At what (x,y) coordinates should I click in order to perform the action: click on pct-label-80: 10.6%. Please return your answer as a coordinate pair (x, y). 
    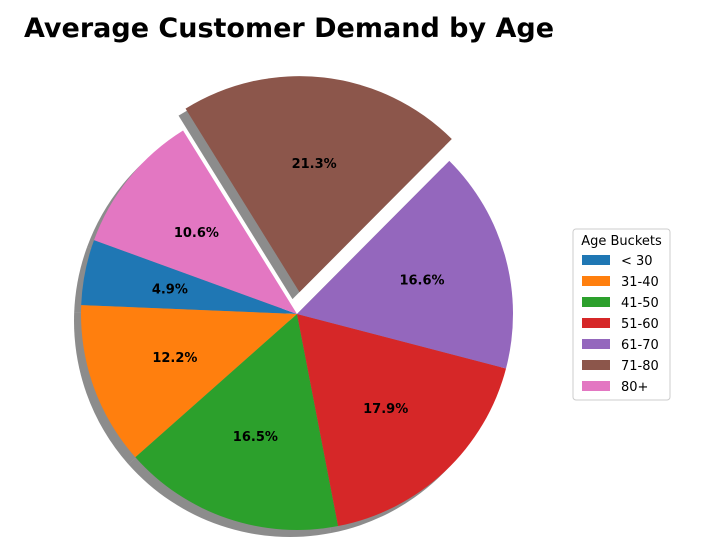
    Looking at the image, I should click on (196, 233).